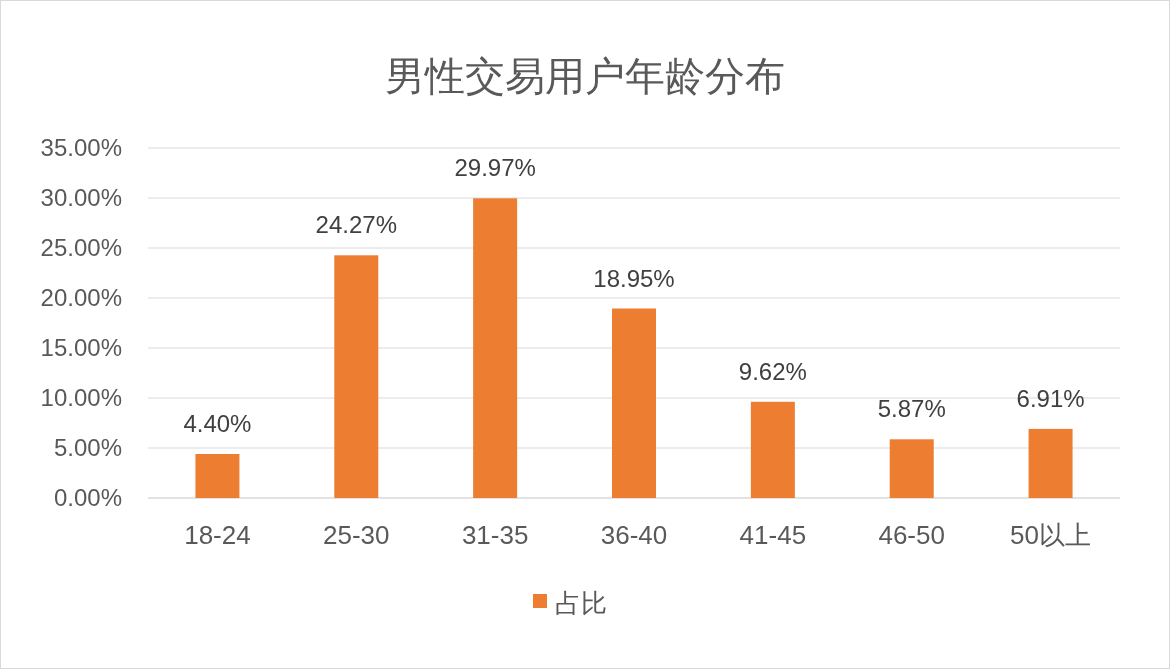 This screenshot has height=669, width=1170. What do you see at coordinates (81, 197) in the screenshot?
I see `y-tick-label: 30.00%` at bounding box center [81, 197].